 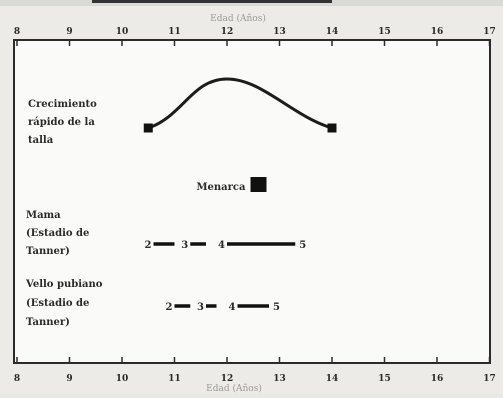 I want to click on menarche-label: Menarca, so click(x=221, y=187).